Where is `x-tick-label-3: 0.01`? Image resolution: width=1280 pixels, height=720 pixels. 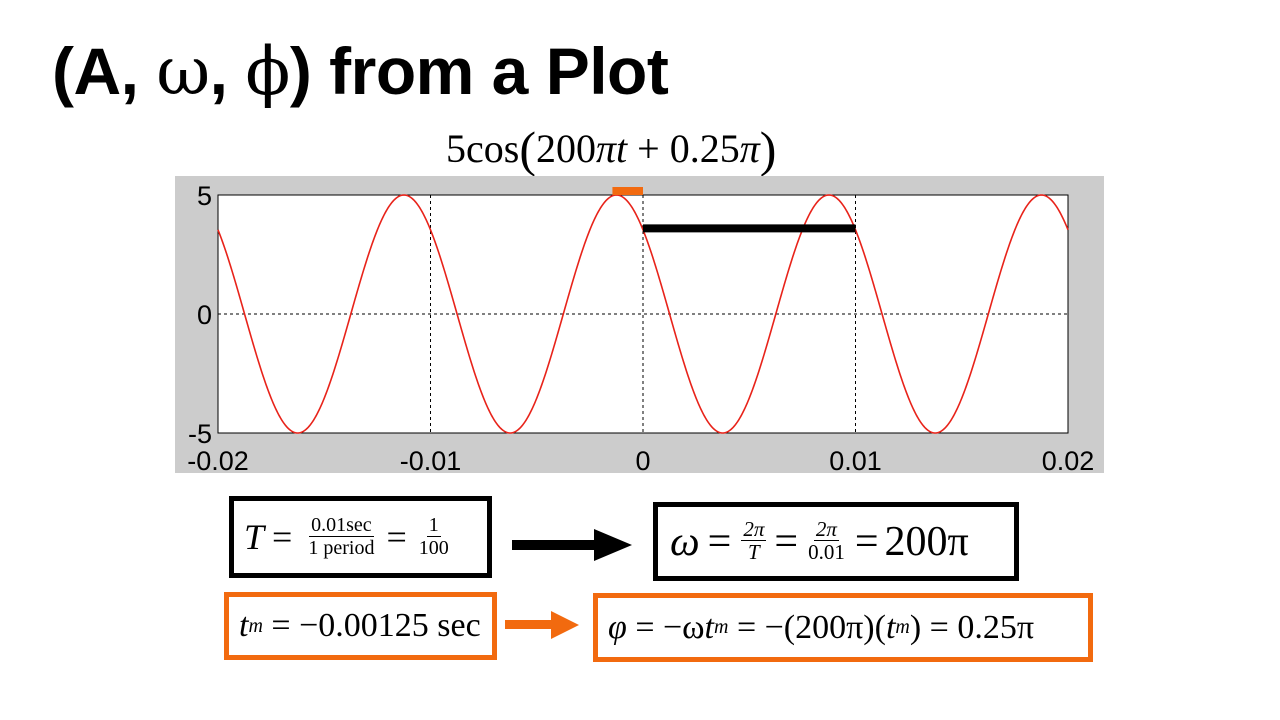
x-tick-label-3: 0.01 is located at coordinates (855, 461).